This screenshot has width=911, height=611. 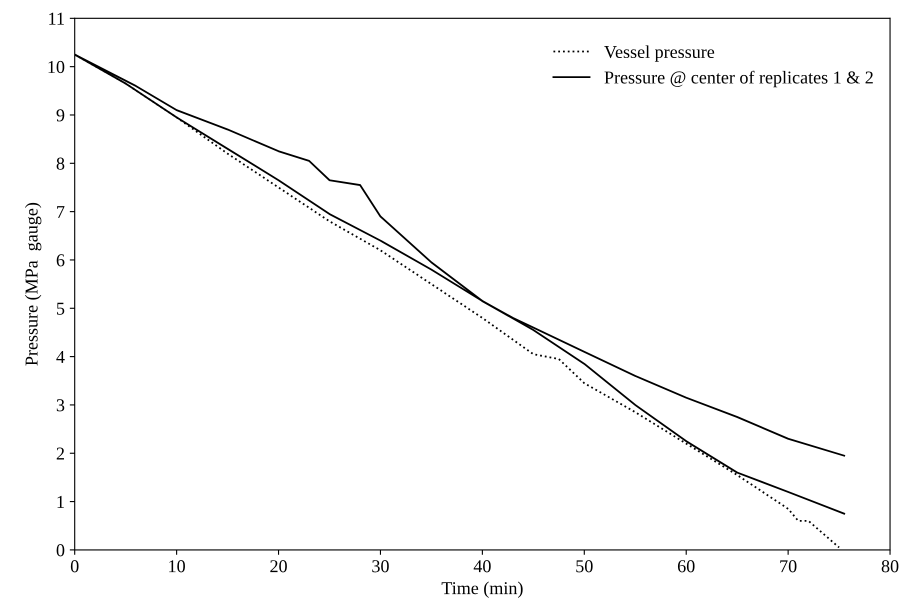 I want to click on y-tick-label: 9, so click(x=60, y=115).